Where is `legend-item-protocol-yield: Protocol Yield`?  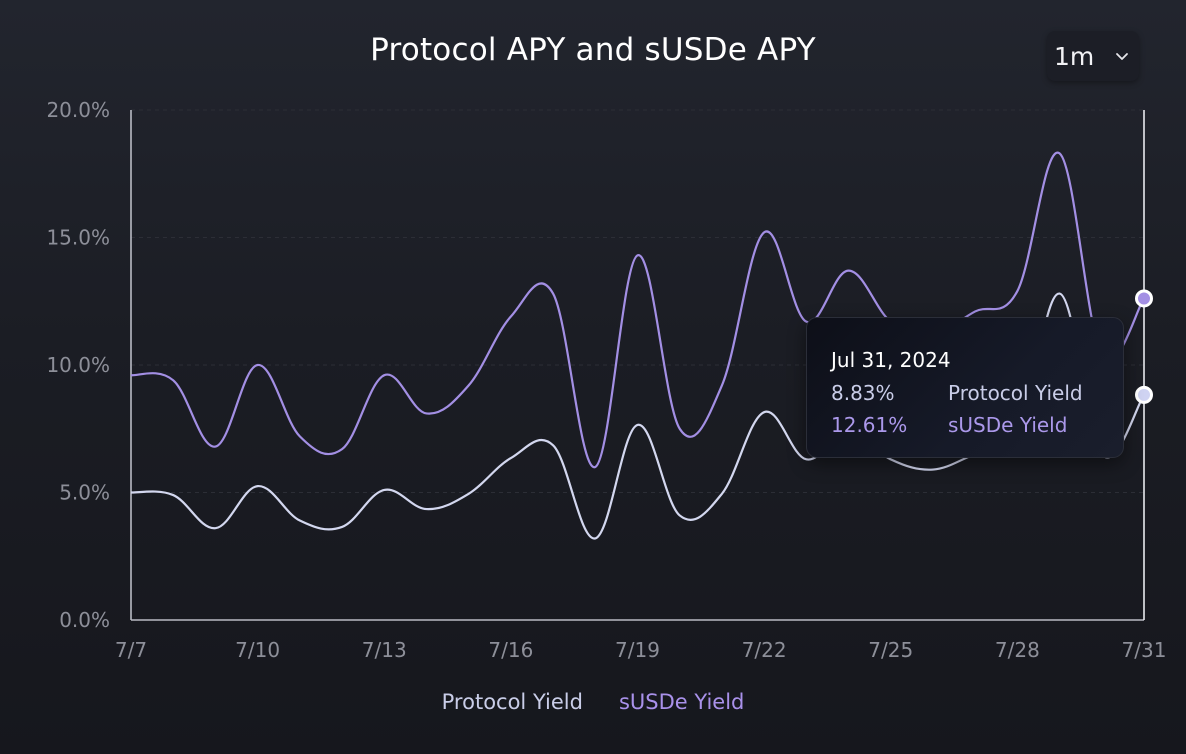 legend-item-protocol-yield: Protocol Yield is located at coordinates (512, 702).